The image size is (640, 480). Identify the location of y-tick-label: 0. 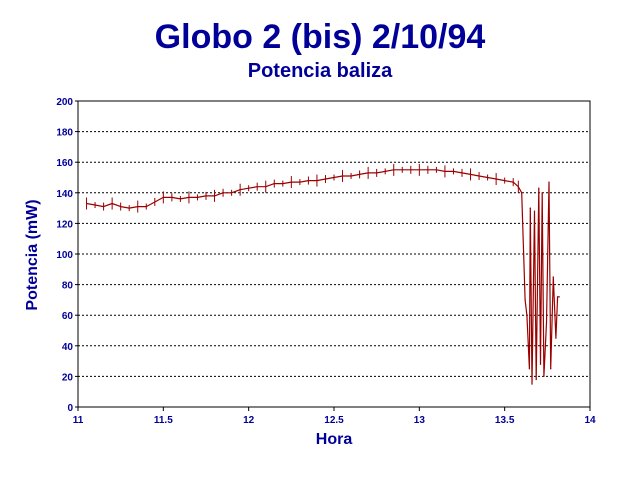
(70, 408).